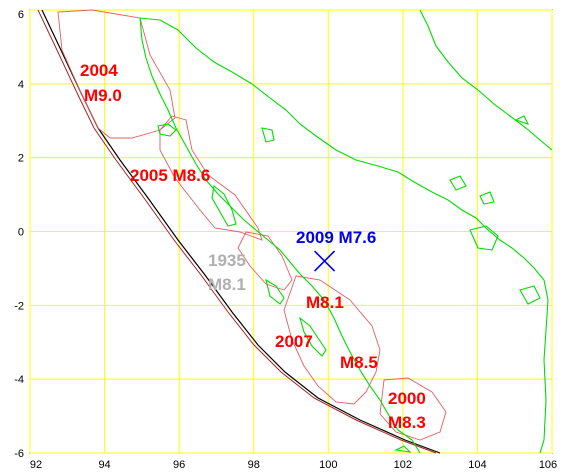  What do you see at coordinates (19, 454) in the screenshot?
I see `y-tick-label-6: -6` at bounding box center [19, 454].